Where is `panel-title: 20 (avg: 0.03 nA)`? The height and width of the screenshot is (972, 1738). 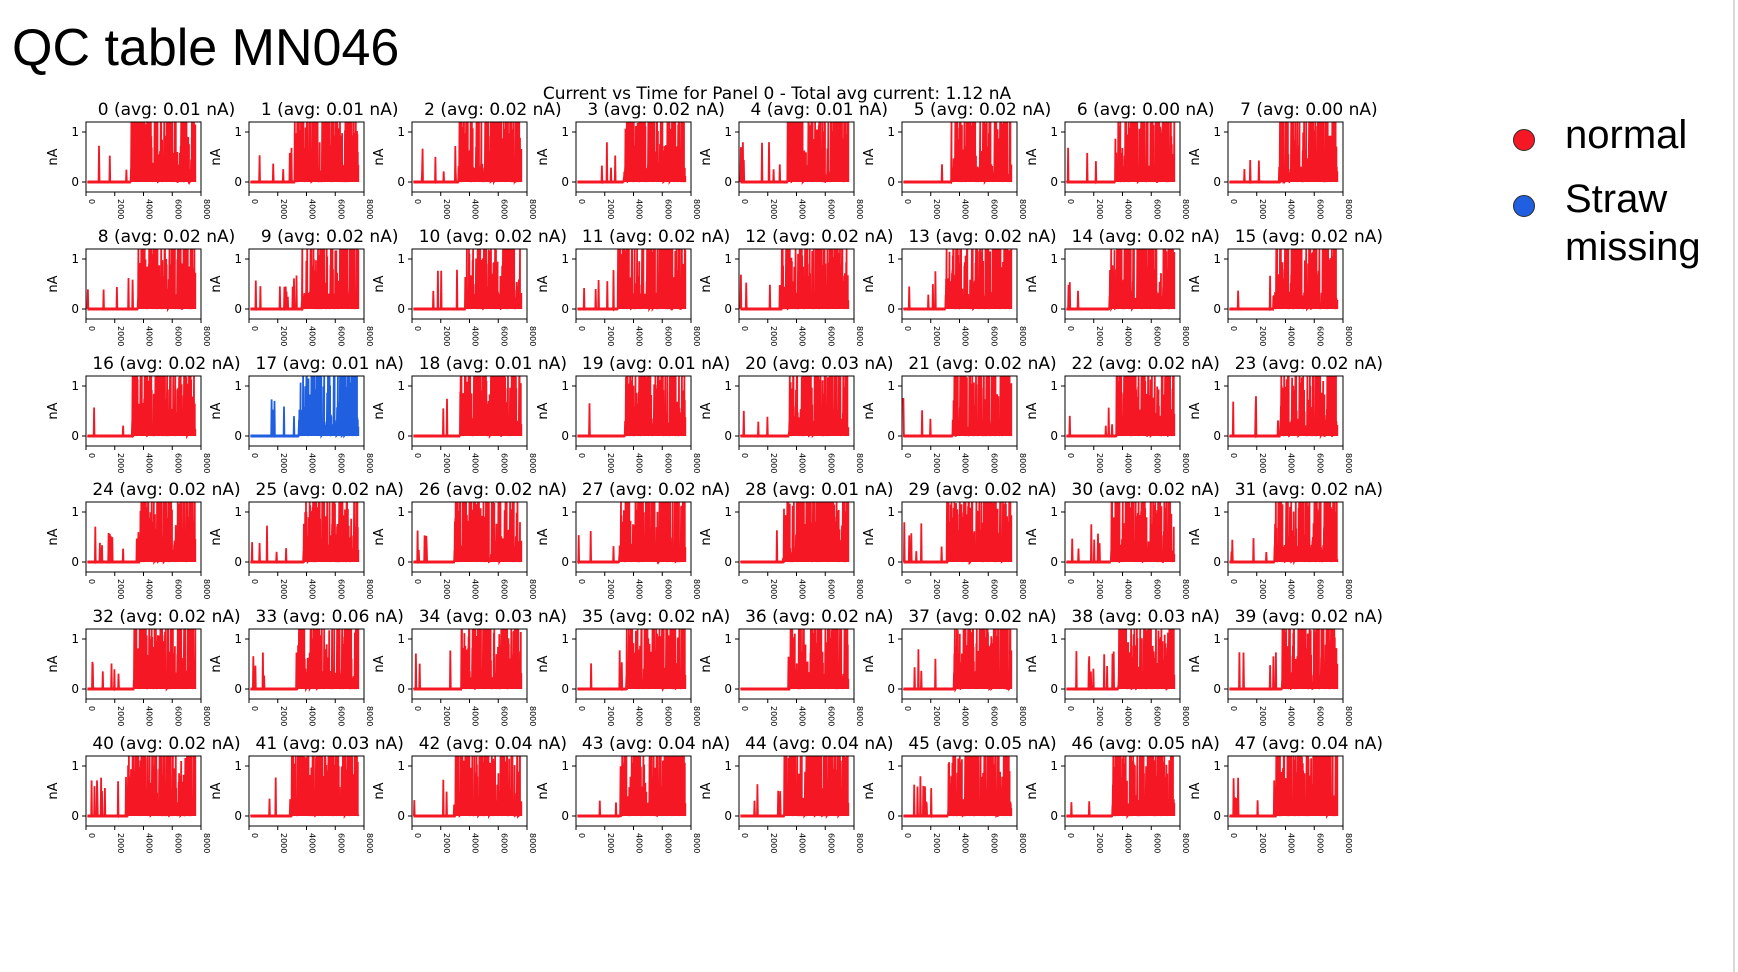
panel-title: 20 (avg: 0.03 nA) is located at coordinates (819, 363).